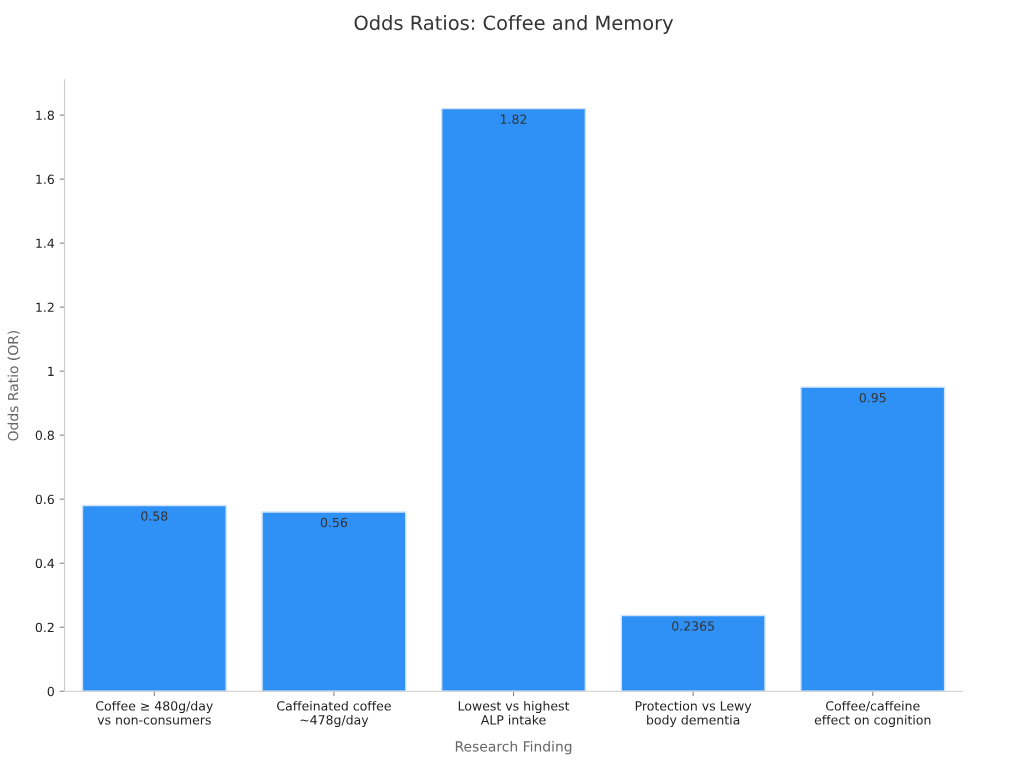 The width and height of the screenshot is (1024, 768). I want to click on y-tick-label: 1.4, so click(45, 243).